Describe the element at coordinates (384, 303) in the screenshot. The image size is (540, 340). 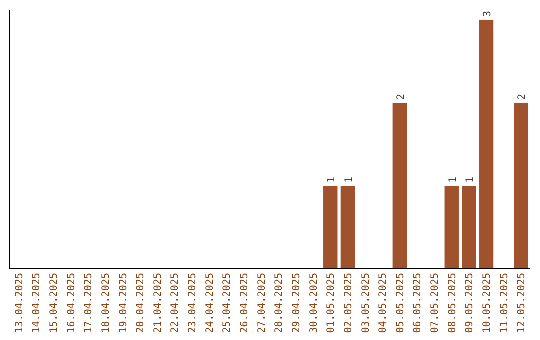
I see `x-tick-label: 04.05.2025` at that location.